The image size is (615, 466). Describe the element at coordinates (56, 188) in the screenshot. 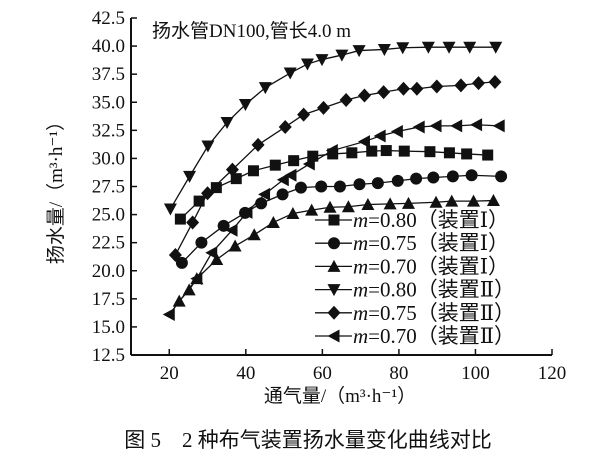

I see `y-axis-label: 扬水量/（m³·h⁻¹）` at that location.